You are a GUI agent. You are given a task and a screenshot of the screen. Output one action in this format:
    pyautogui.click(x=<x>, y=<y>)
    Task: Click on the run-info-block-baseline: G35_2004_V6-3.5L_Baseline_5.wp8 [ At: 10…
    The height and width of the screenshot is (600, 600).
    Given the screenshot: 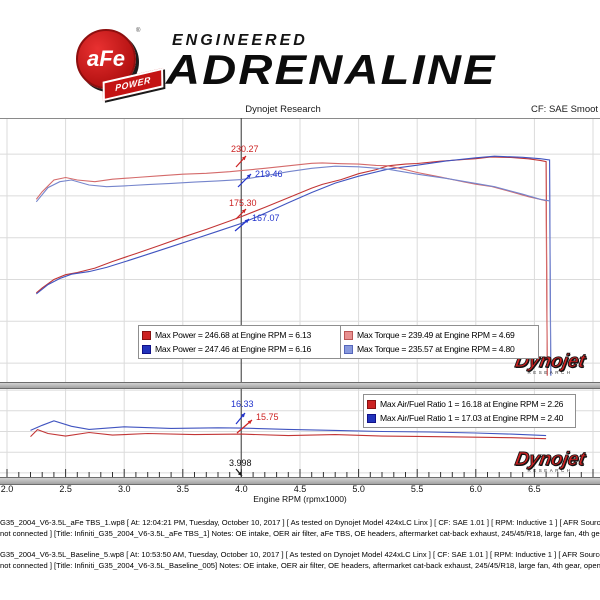 What is the action you would take?
    pyautogui.click(x=300, y=560)
    